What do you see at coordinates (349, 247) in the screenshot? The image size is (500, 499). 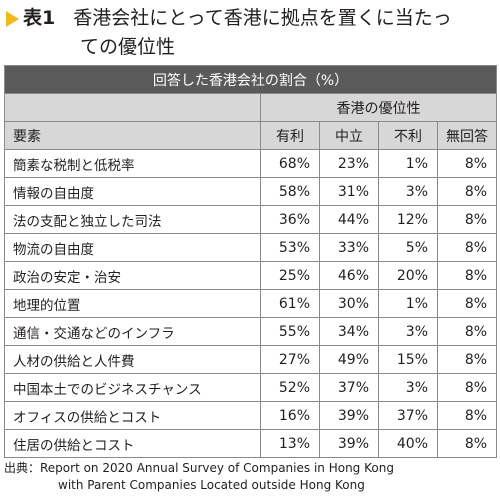 I see `value-cell: 33%` at bounding box center [349, 247].